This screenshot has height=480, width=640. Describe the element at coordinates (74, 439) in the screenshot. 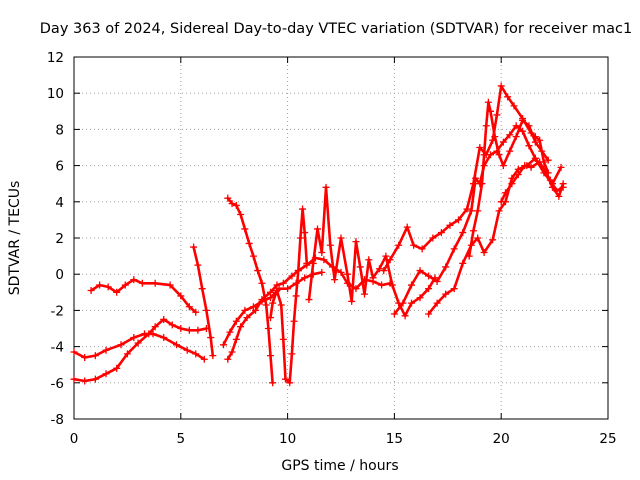

I see `x-tick-label: 0` at that location.